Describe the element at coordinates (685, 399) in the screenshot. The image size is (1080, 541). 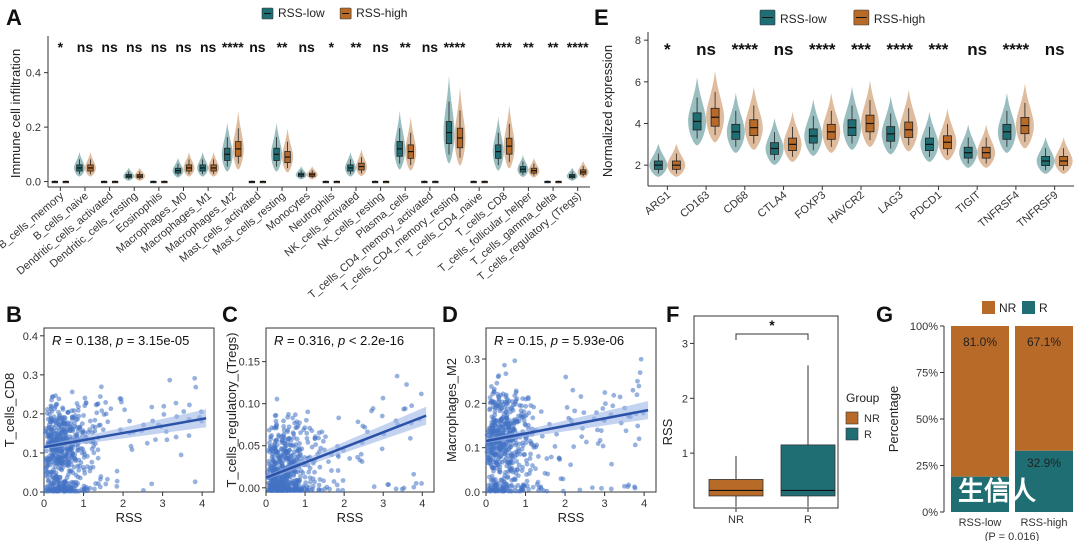
I see `y-tick-label: 2` at that location.